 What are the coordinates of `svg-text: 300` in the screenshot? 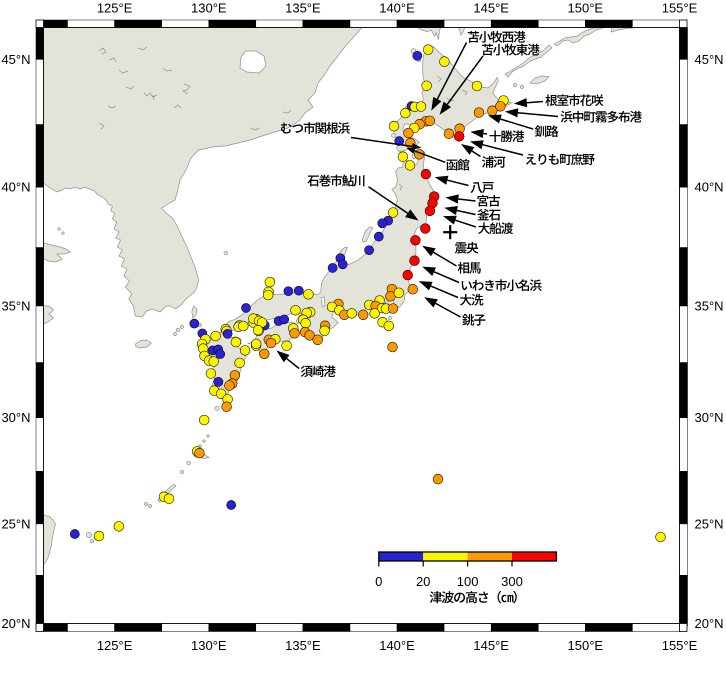 It's located at (512, 581).